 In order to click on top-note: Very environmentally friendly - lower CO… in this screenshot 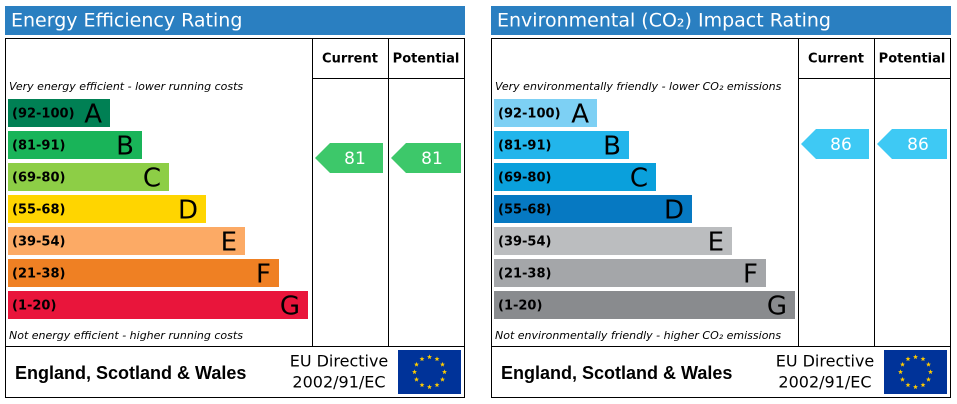, I will do `click(638, 86)`.